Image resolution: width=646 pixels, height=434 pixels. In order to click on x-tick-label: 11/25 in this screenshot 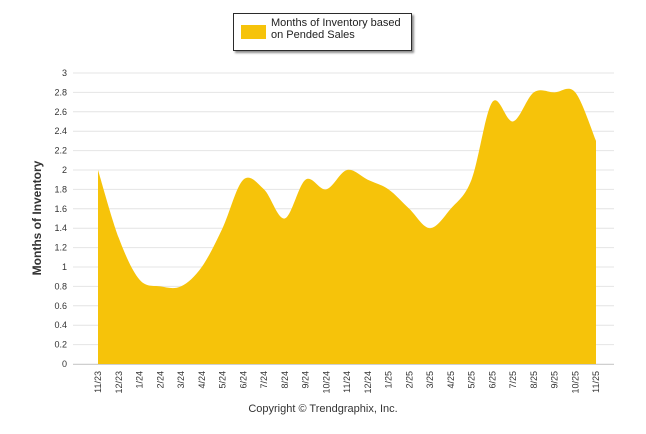, I will do `click(596, 382)`.